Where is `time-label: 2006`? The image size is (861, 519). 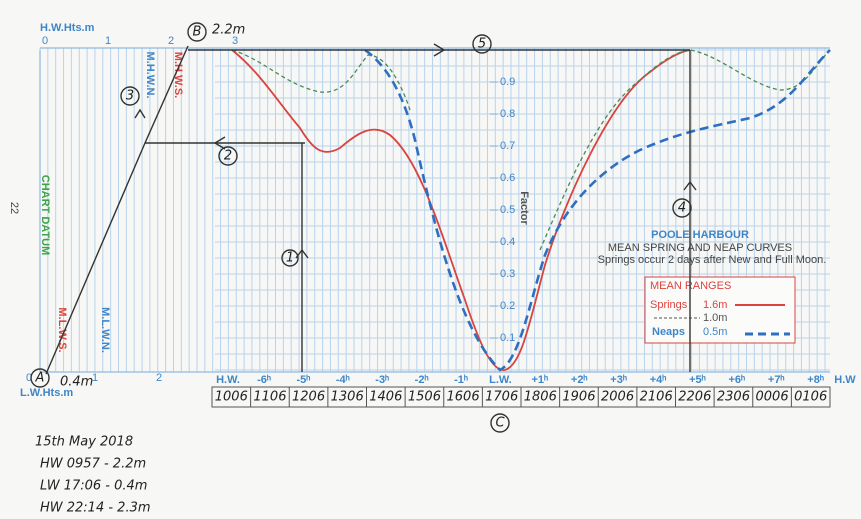
time-label: 2006 is located at coordinates (617, 397).